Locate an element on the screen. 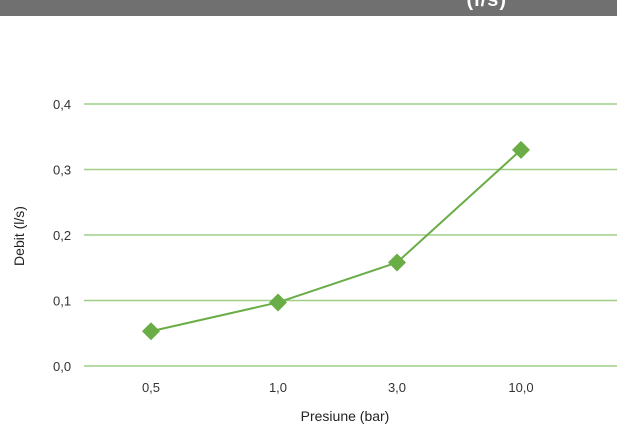  y-tick-label: 0,4 is located at coordinates (62, 104).